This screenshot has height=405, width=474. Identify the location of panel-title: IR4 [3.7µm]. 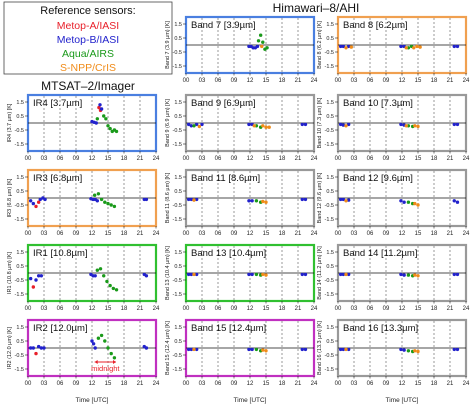
(57, 103).